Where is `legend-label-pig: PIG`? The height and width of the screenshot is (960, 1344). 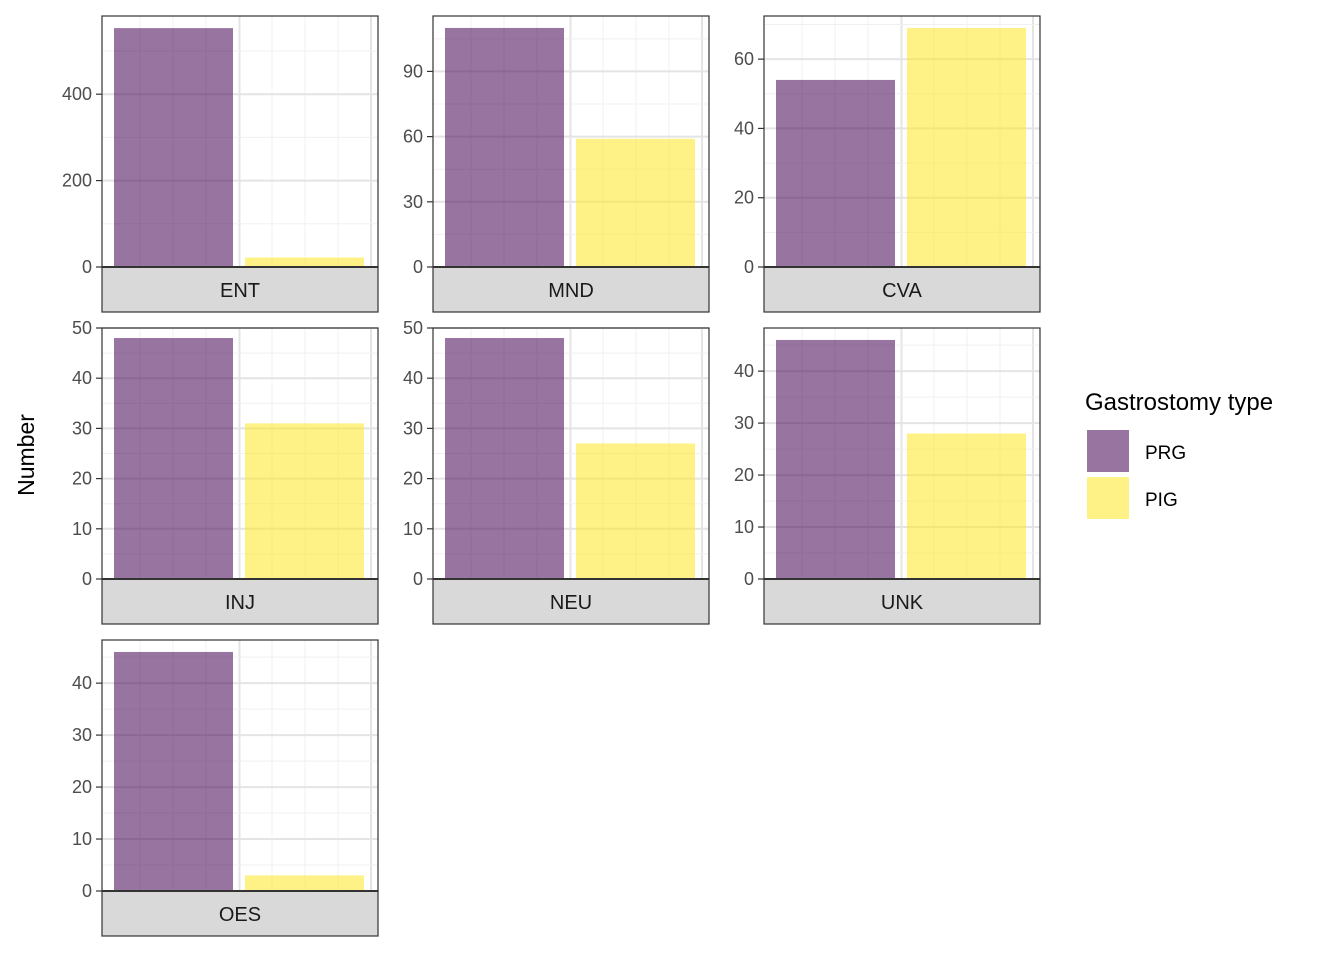
legend-label-pig: PIG is located at coordinates (1161, 500).